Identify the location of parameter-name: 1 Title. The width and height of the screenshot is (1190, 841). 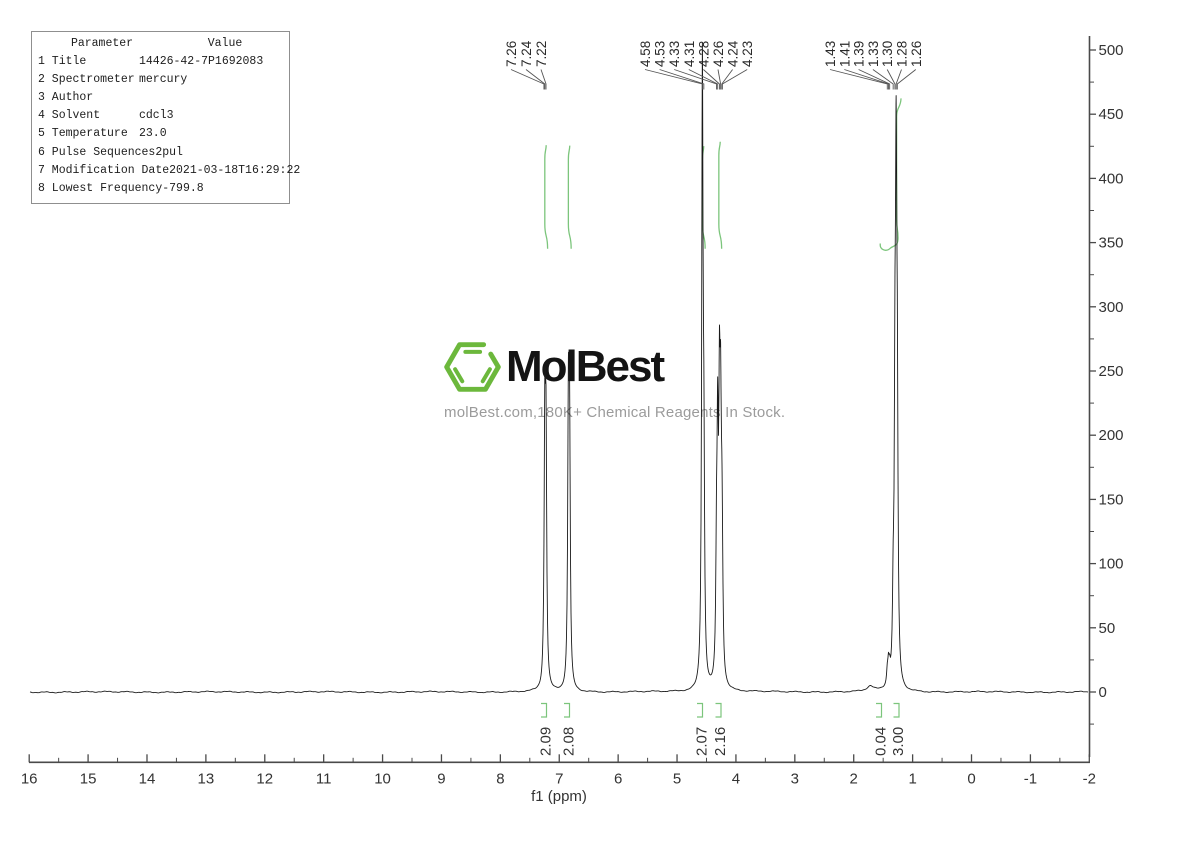
(62, 62).